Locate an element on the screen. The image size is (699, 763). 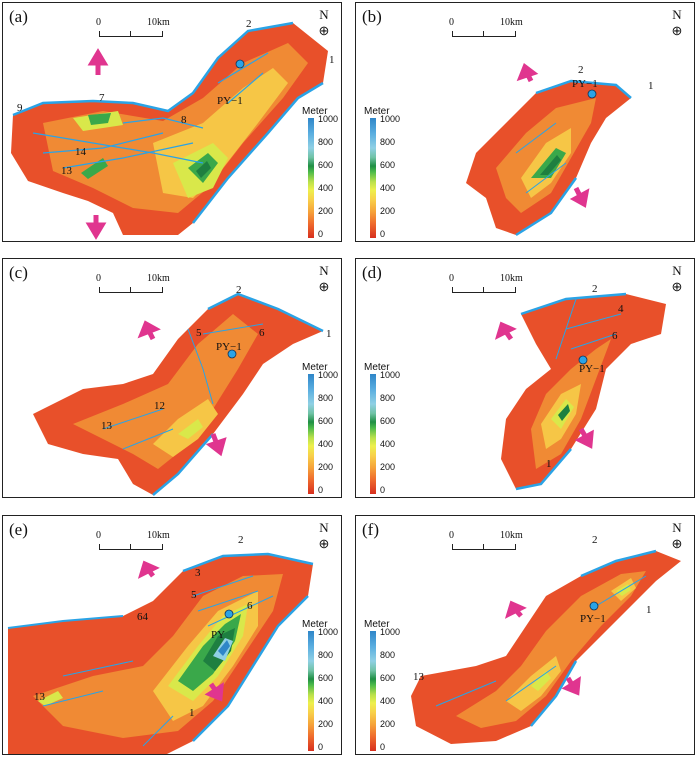
map-a: 9 7 8 14 13 2 1 PY−1 is located at coordinates (173, 129).